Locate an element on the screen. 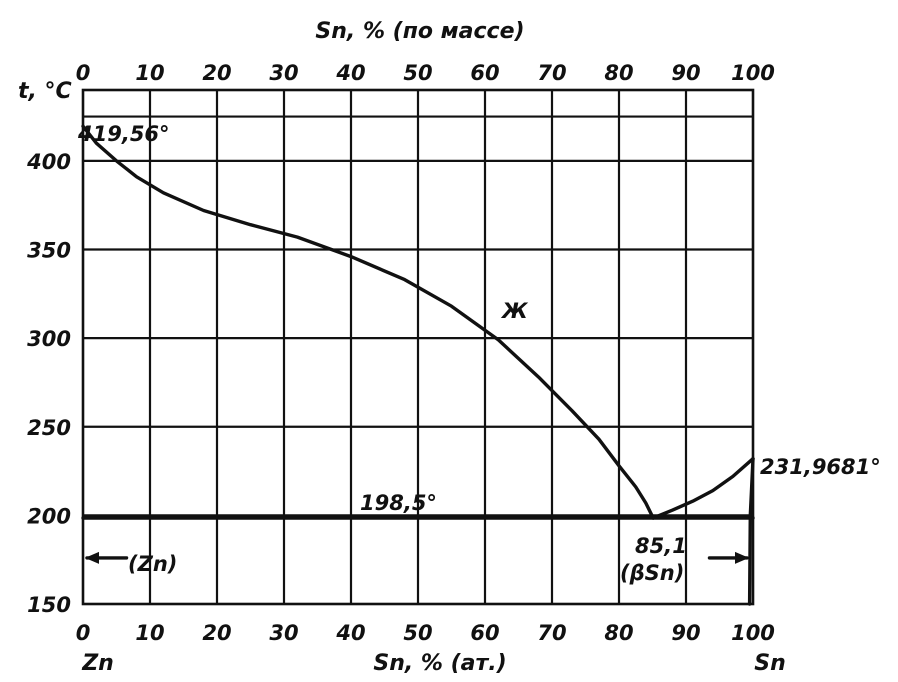 The height and width of the screenshot is (682, 898). x-top-tick-label-7: 70 is located at coordinates (551, 73).